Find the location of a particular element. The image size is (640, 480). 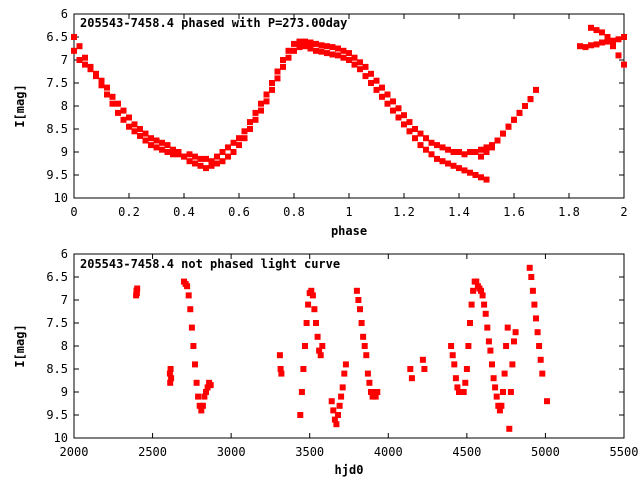

x-tick-label: 2500 is located at coordinates (152, 452).